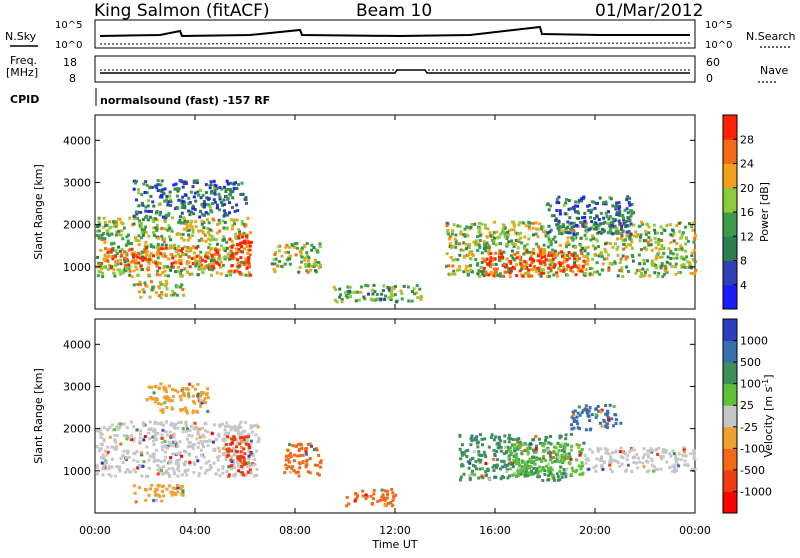 This screenshot has height=558, width=800. I want to click on colorbar-tick-label: 500, so click(750, 362).